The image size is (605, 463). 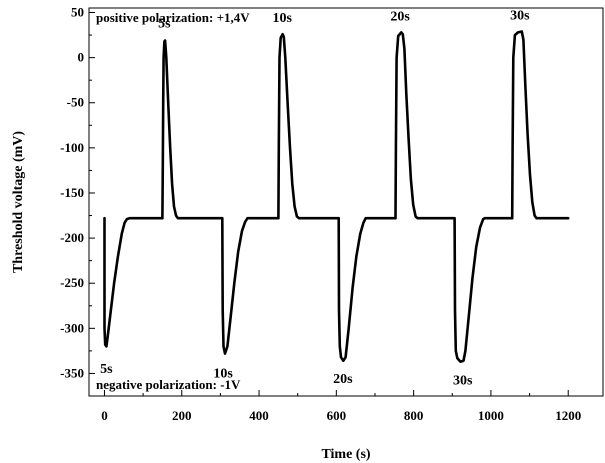 I want to click on y-tick-label: -100, so click(x=72, y=147).